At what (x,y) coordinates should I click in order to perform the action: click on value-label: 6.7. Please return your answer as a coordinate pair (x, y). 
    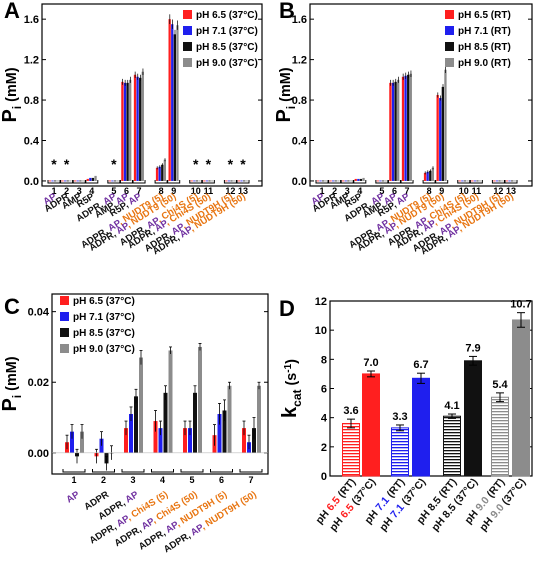
    Looking at the image, I should click on (420, 365).